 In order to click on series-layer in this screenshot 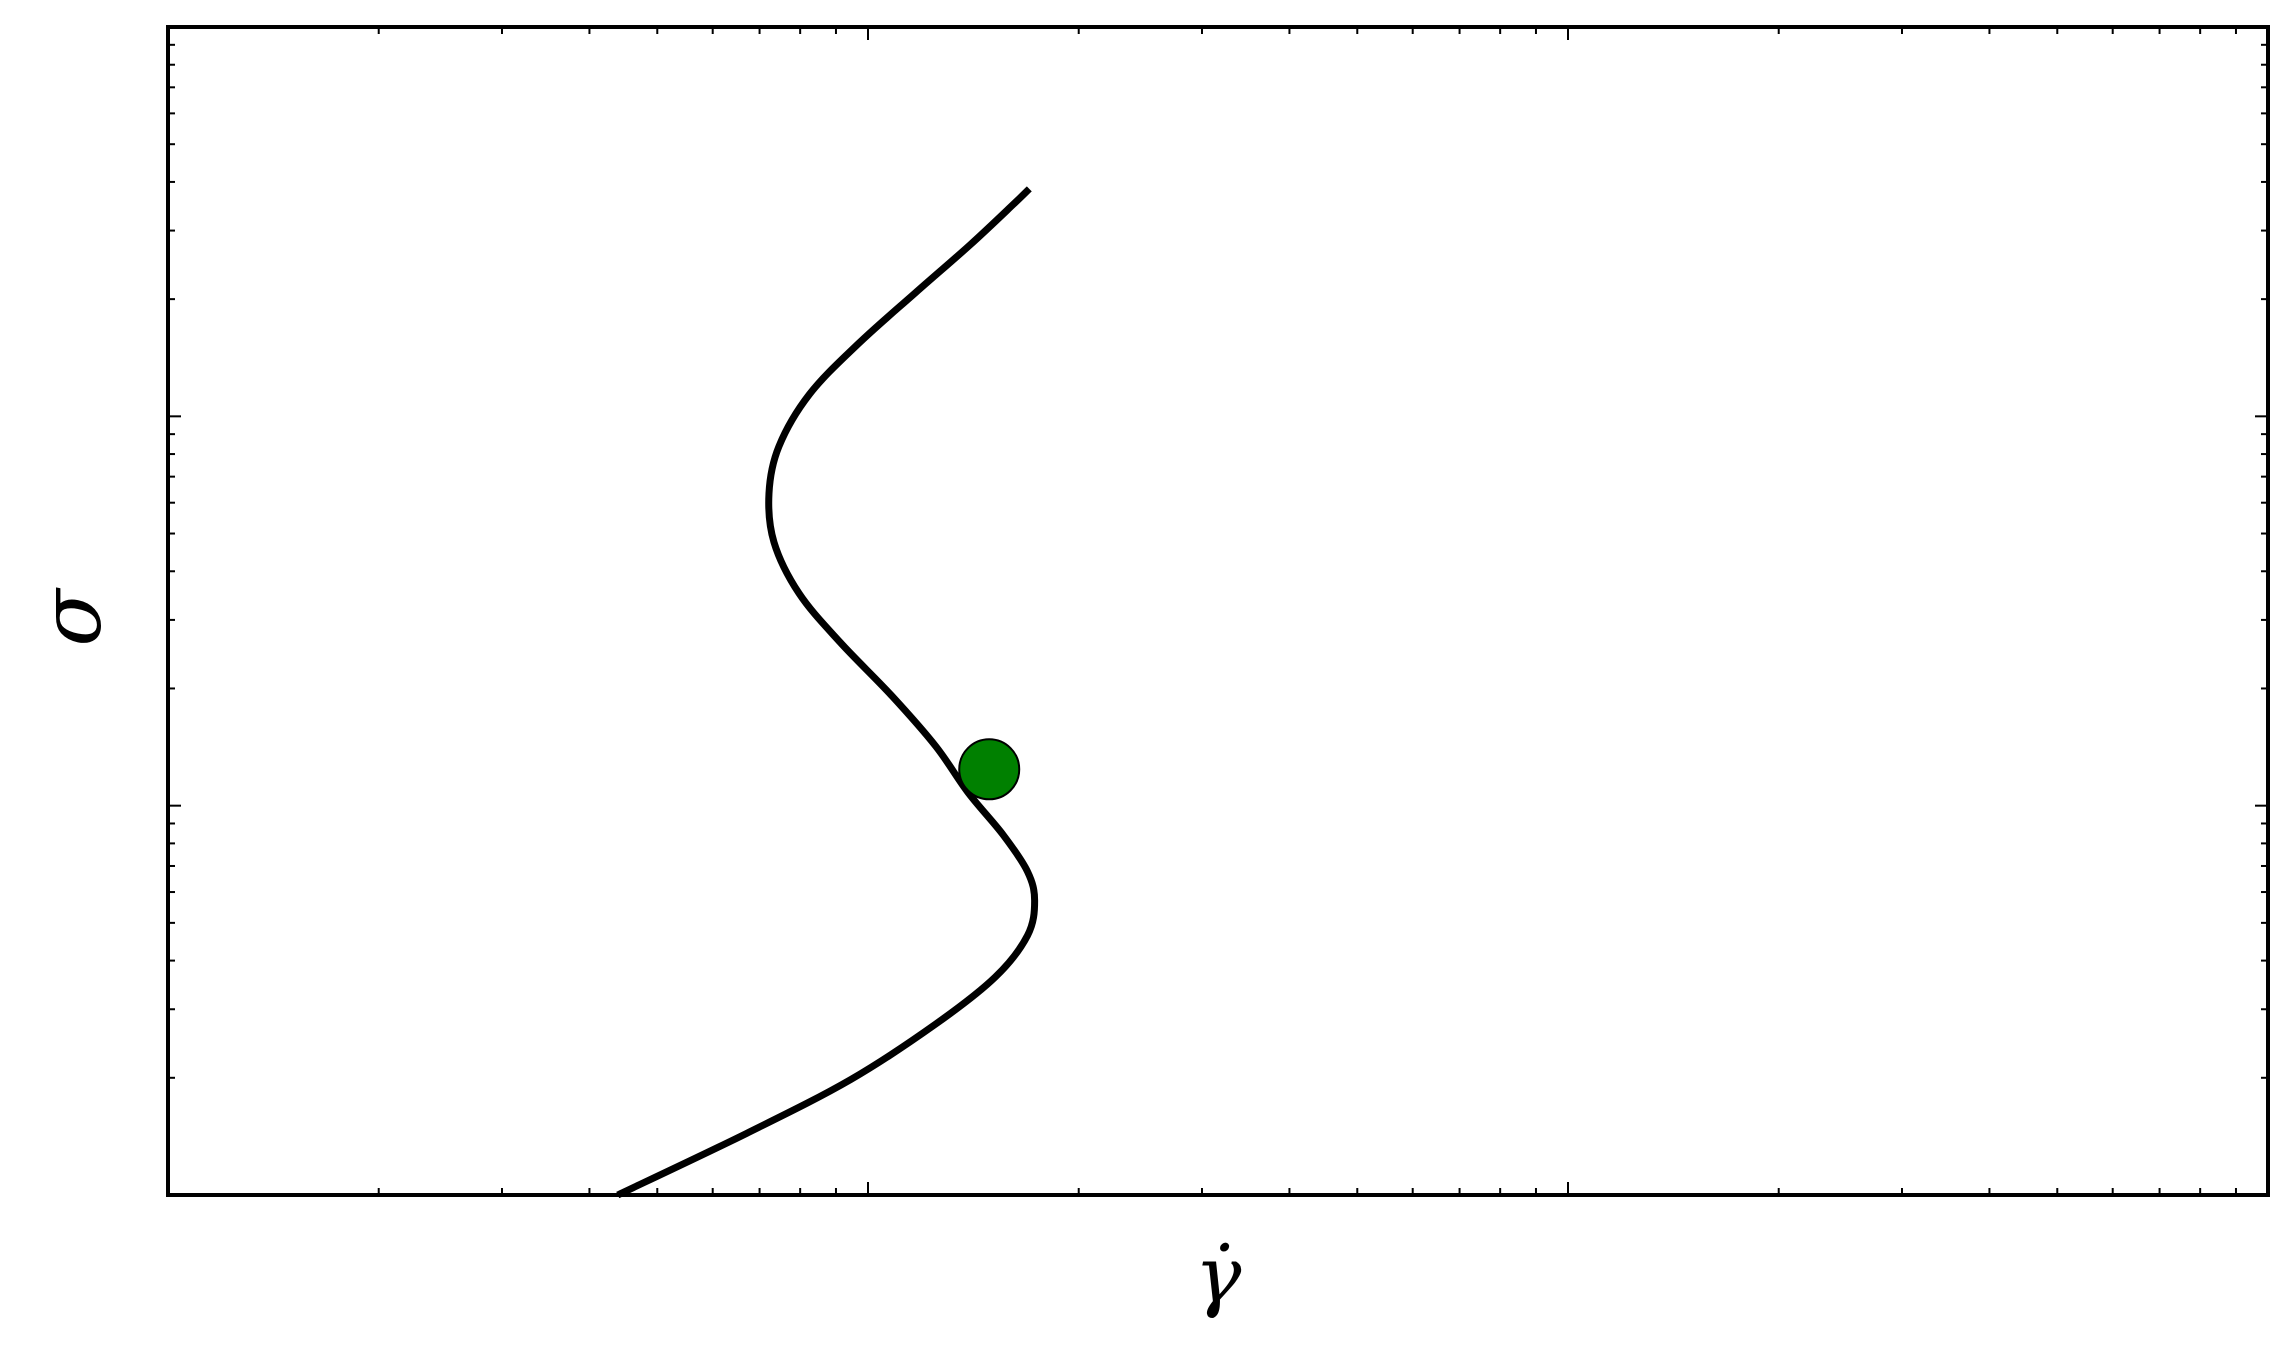, I will do `click(827, 692)`.